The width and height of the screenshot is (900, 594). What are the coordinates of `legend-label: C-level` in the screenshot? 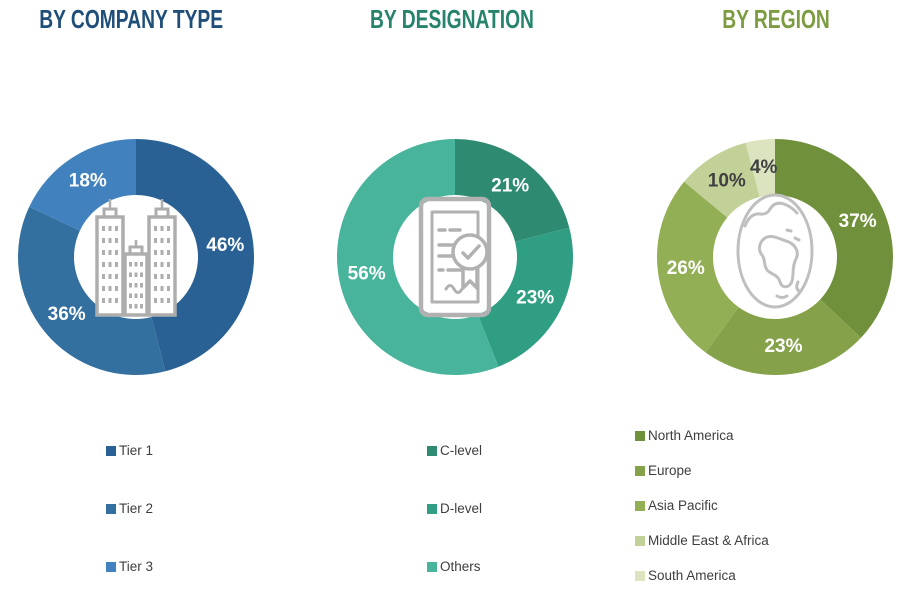 It's located at (461, 450).